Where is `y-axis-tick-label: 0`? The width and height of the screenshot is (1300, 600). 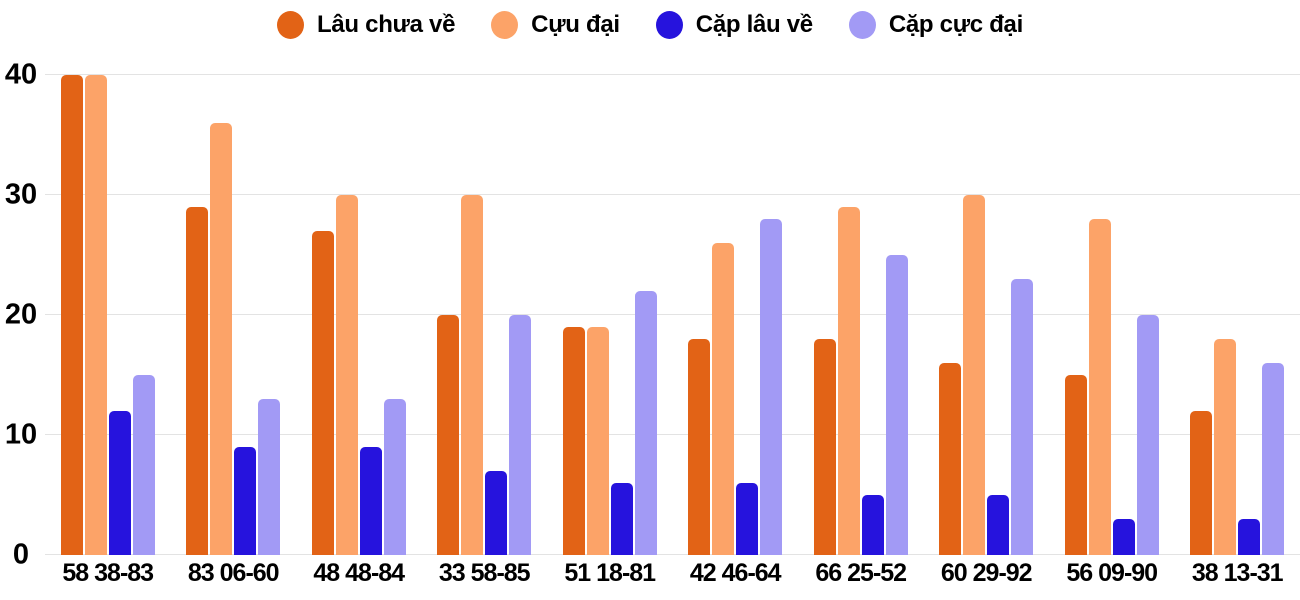 y-axis-tick-label: 0 is located at coordinates (21, 554).